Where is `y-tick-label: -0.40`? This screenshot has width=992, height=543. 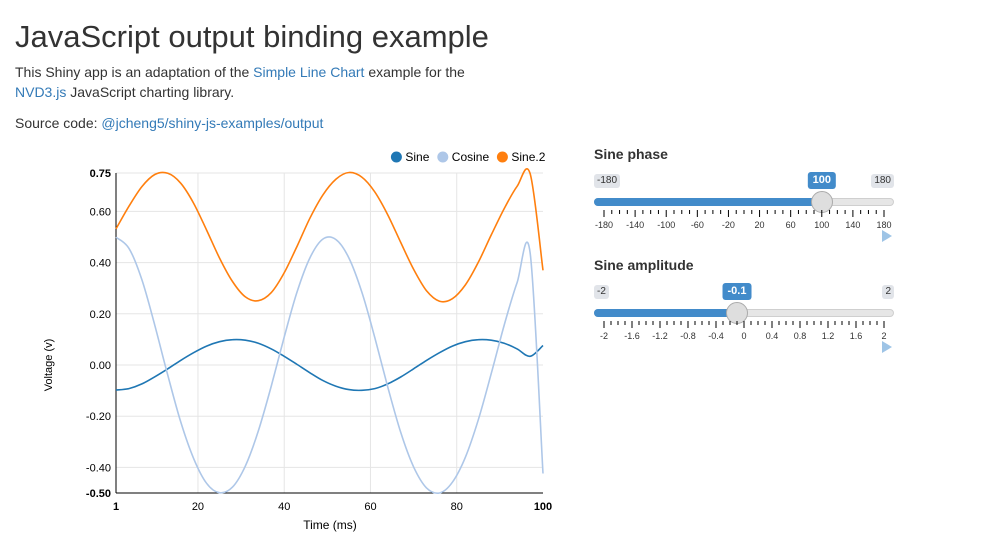 y-tick-label: -0.40 is located at coordinates (98, 468).